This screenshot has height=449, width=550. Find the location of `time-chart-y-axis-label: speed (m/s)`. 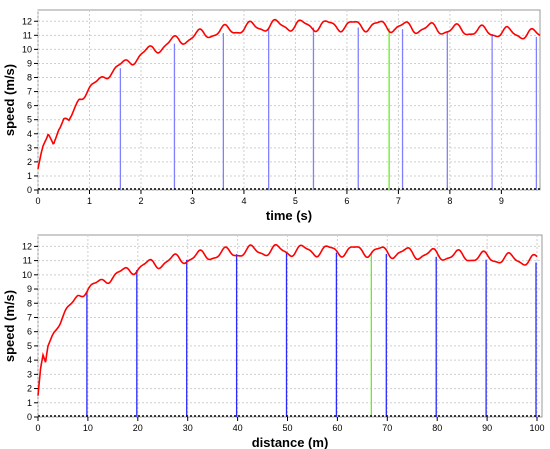

time-chart-y-axis-label: speed (m/s) is located at coordinates (9, 100).